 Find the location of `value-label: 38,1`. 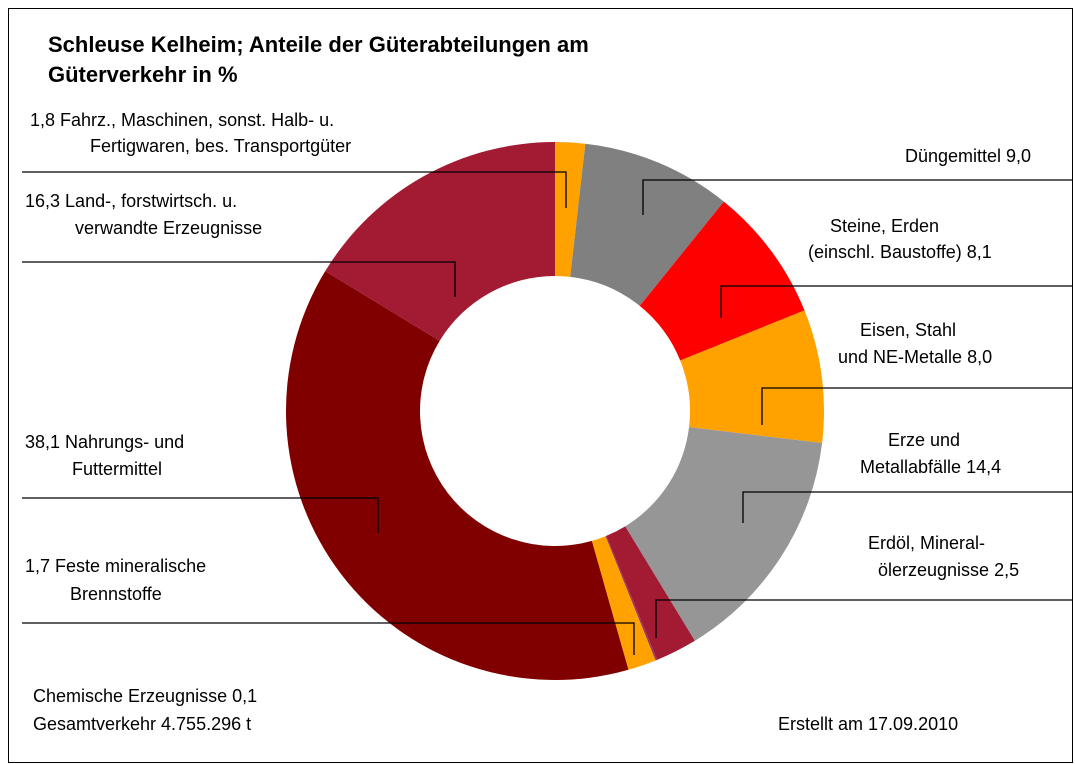

value-label: 38,1 is located at coordinates (42, 442).